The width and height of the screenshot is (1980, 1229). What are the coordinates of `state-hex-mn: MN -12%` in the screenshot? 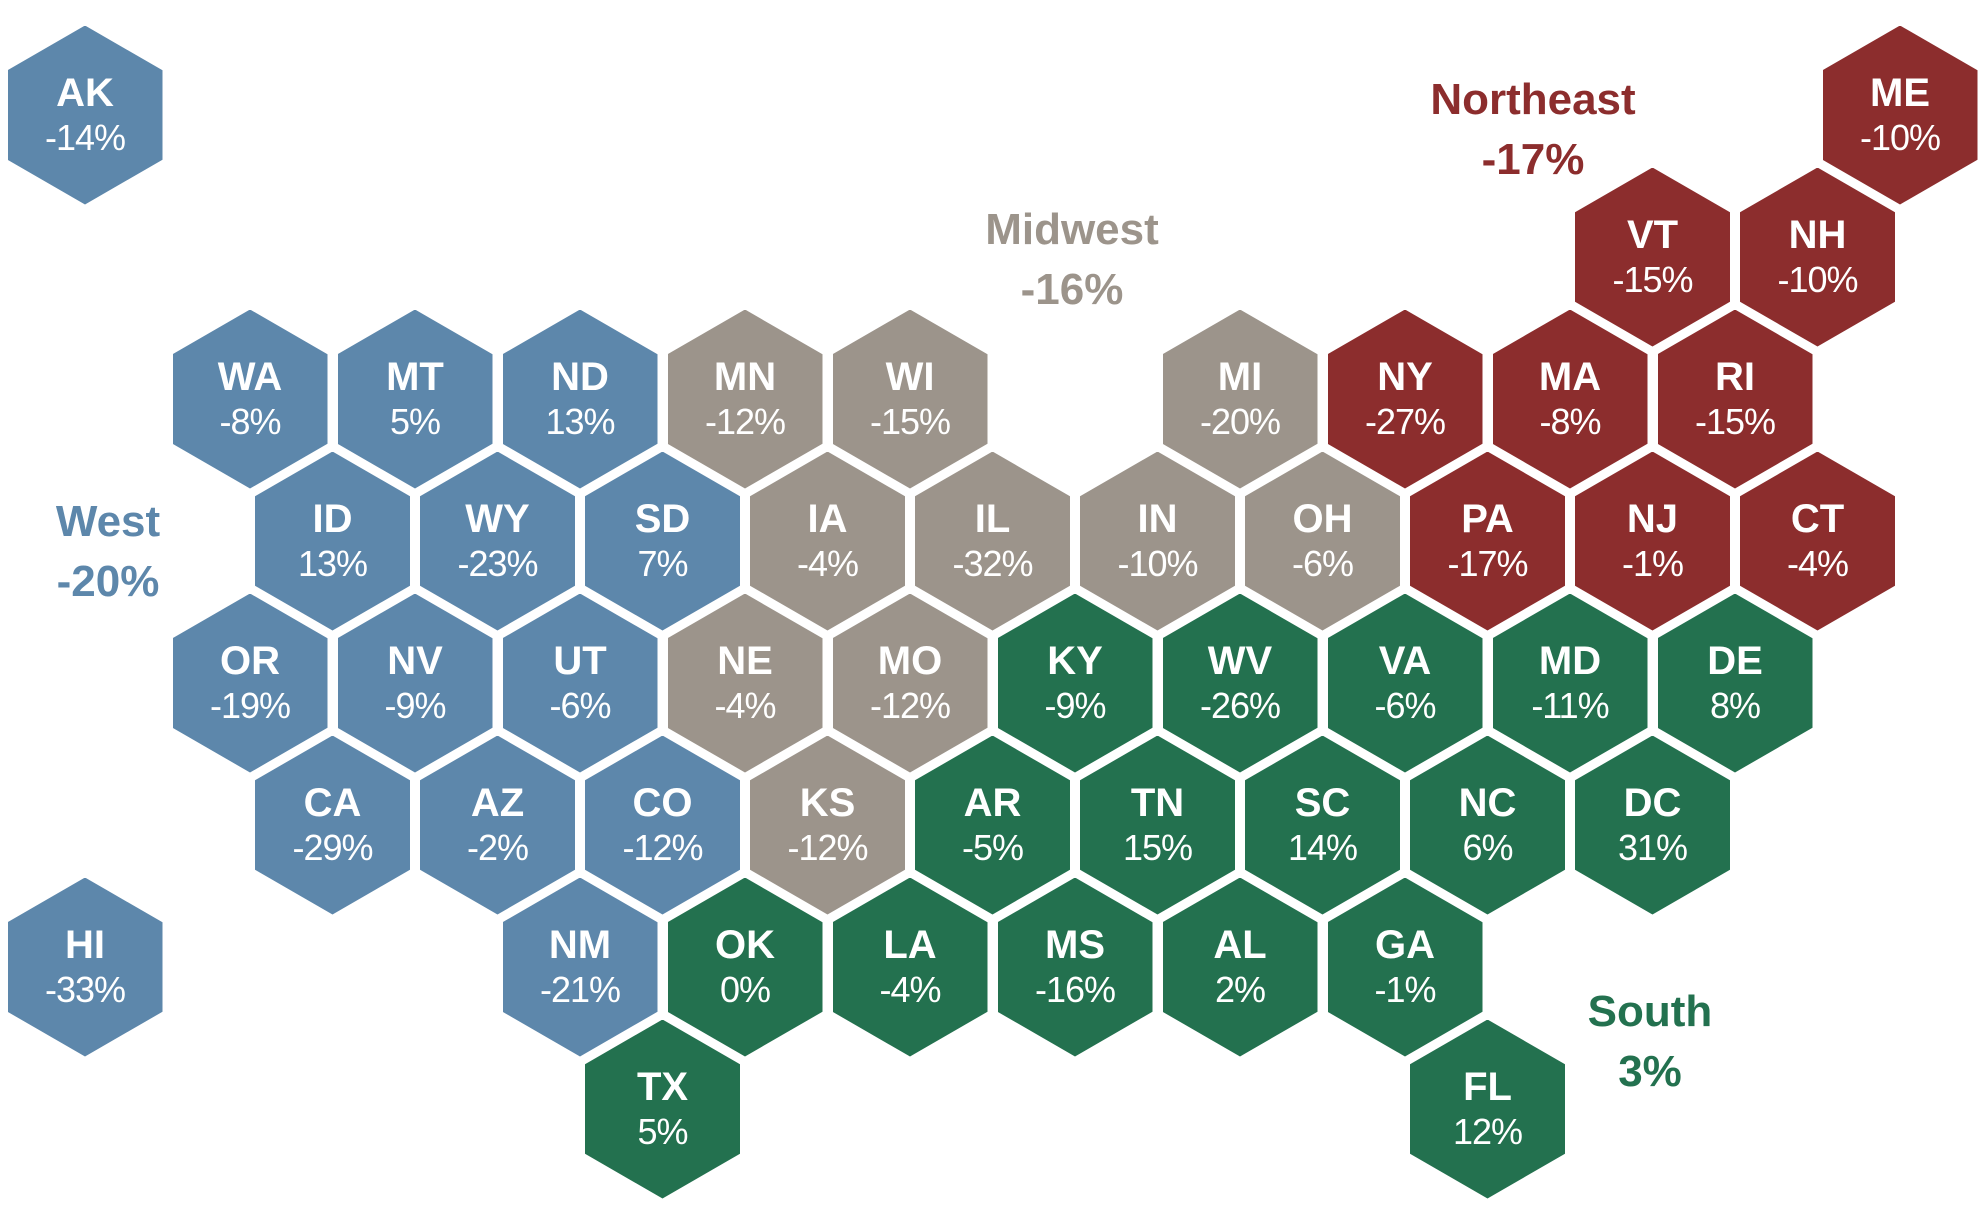 It's located at (745, 399).